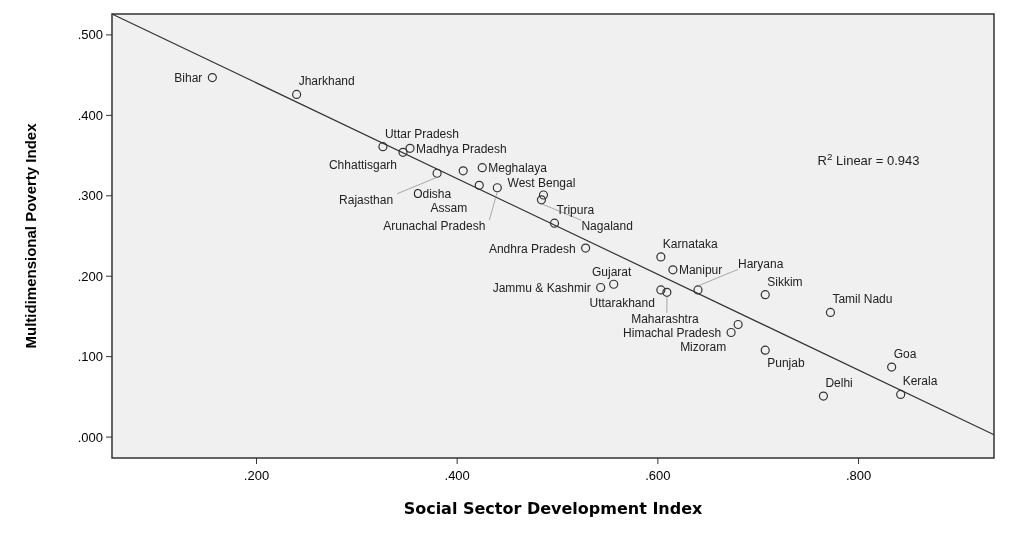  What do you see at coordinates (575, 210) in the screenshot?
I see `annotation: Tripura` at bounding box center [575, 210].